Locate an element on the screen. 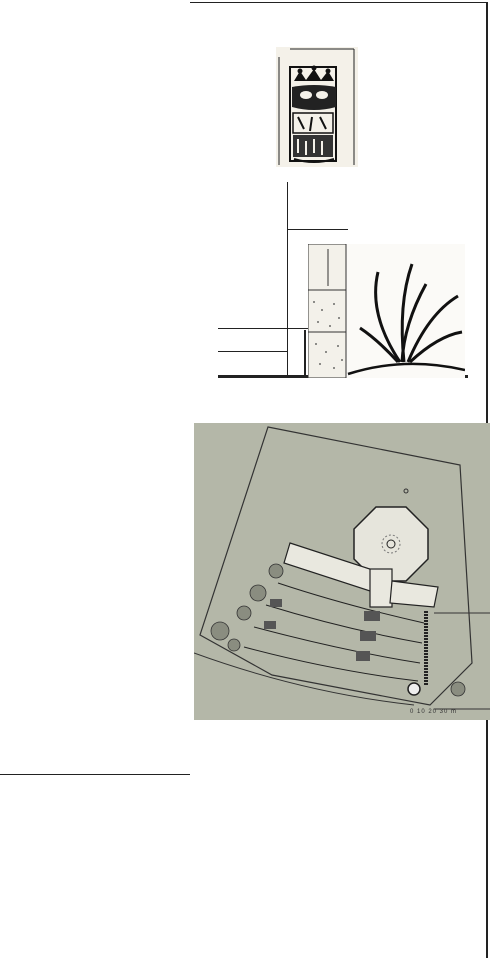 The width and height of the screenshot is (495, 958). plant-drawing-icon is located at coordinates (386, 311).